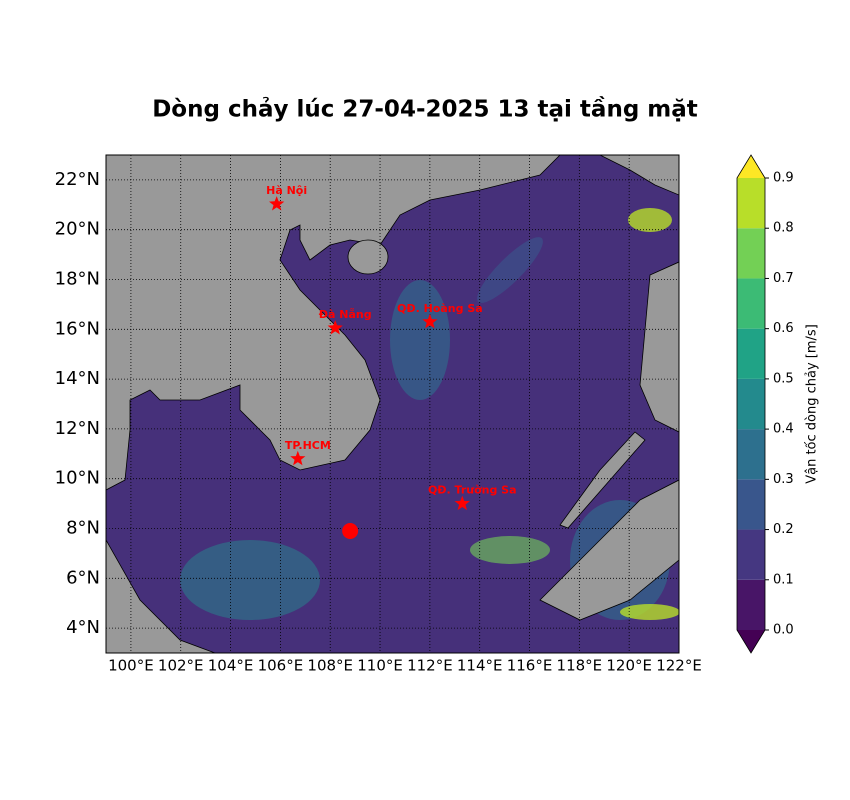 The image size is (850, 800). Describe the element at coordinates (783, 228) in the screenshot. I see `colorbar-tick-label: 0.8` at that location.